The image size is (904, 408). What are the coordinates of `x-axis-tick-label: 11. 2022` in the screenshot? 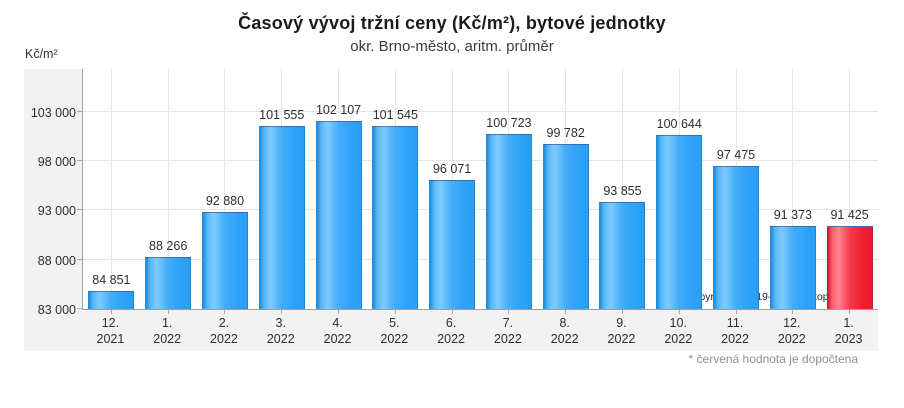 It's located at (735, 331).